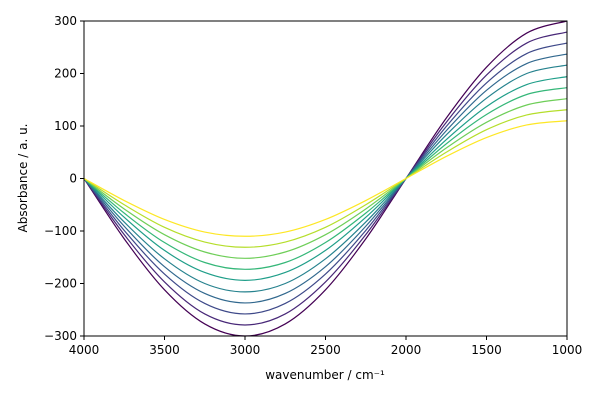  Describe the element at coordinates (65, 74) in the screenshot. I see `y-tick-label: 200` at that location.